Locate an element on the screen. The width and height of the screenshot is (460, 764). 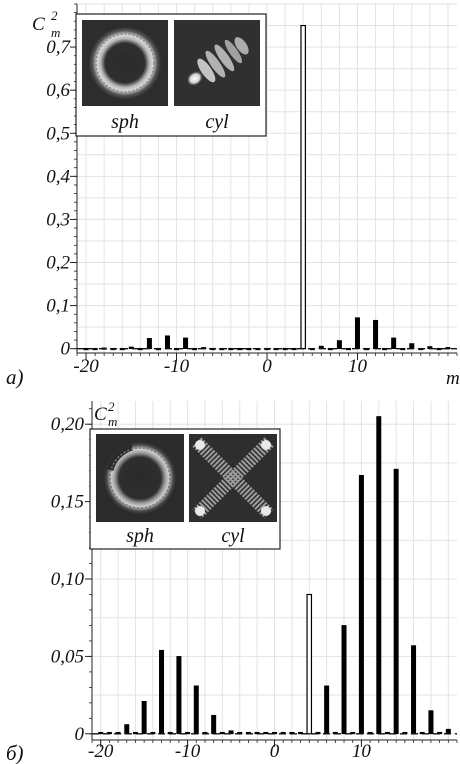
panel-a-letter: a) is located at coordinates (15, 377).